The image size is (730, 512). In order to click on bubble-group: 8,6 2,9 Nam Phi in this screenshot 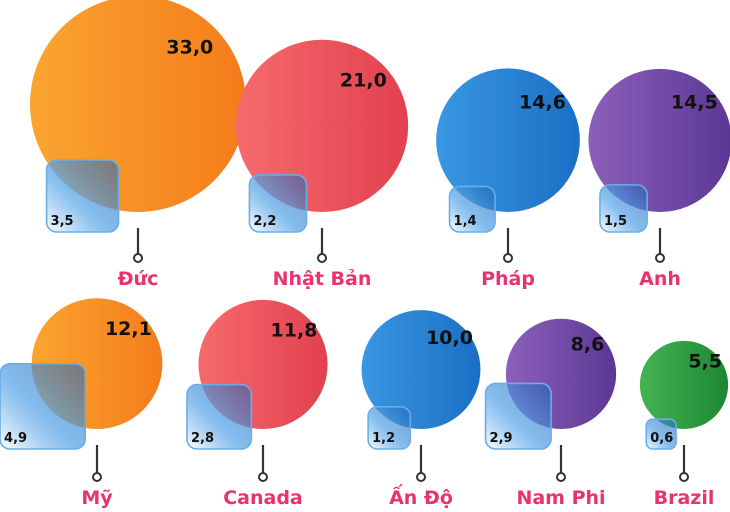, I will do `click(550, 413)`.